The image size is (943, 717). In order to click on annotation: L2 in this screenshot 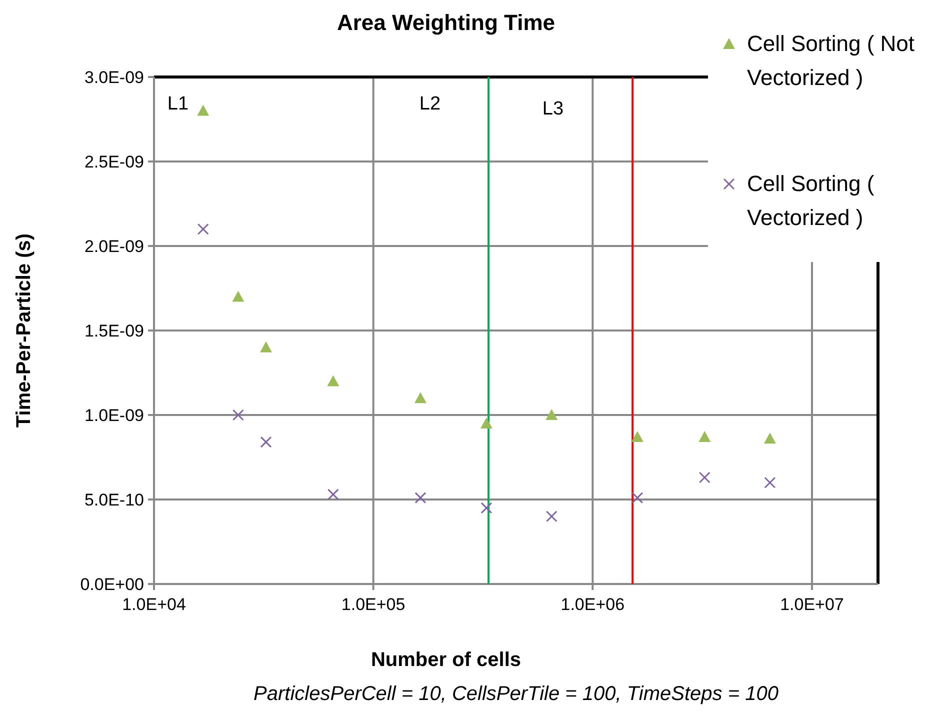, I will do `click(430, 104)`.